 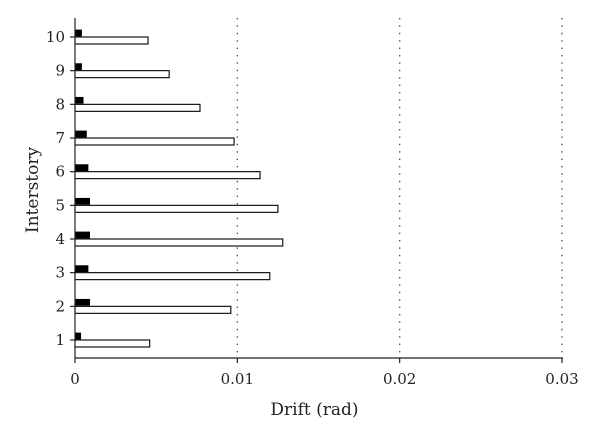 What do you see at coordinates (60, 138) in the screenshot?
I see `y-tick-label-7: 7` at bounding box center [60, 138].